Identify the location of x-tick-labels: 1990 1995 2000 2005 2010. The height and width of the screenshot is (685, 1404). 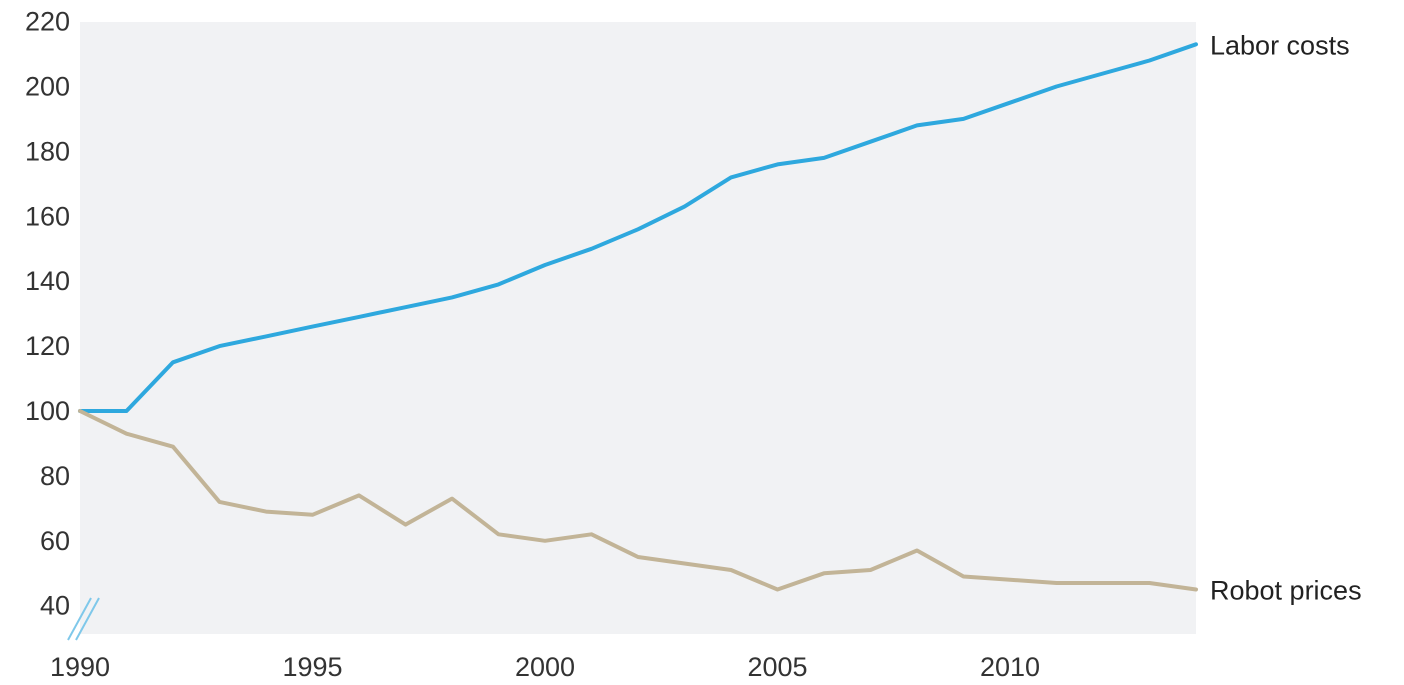
(545, 667).